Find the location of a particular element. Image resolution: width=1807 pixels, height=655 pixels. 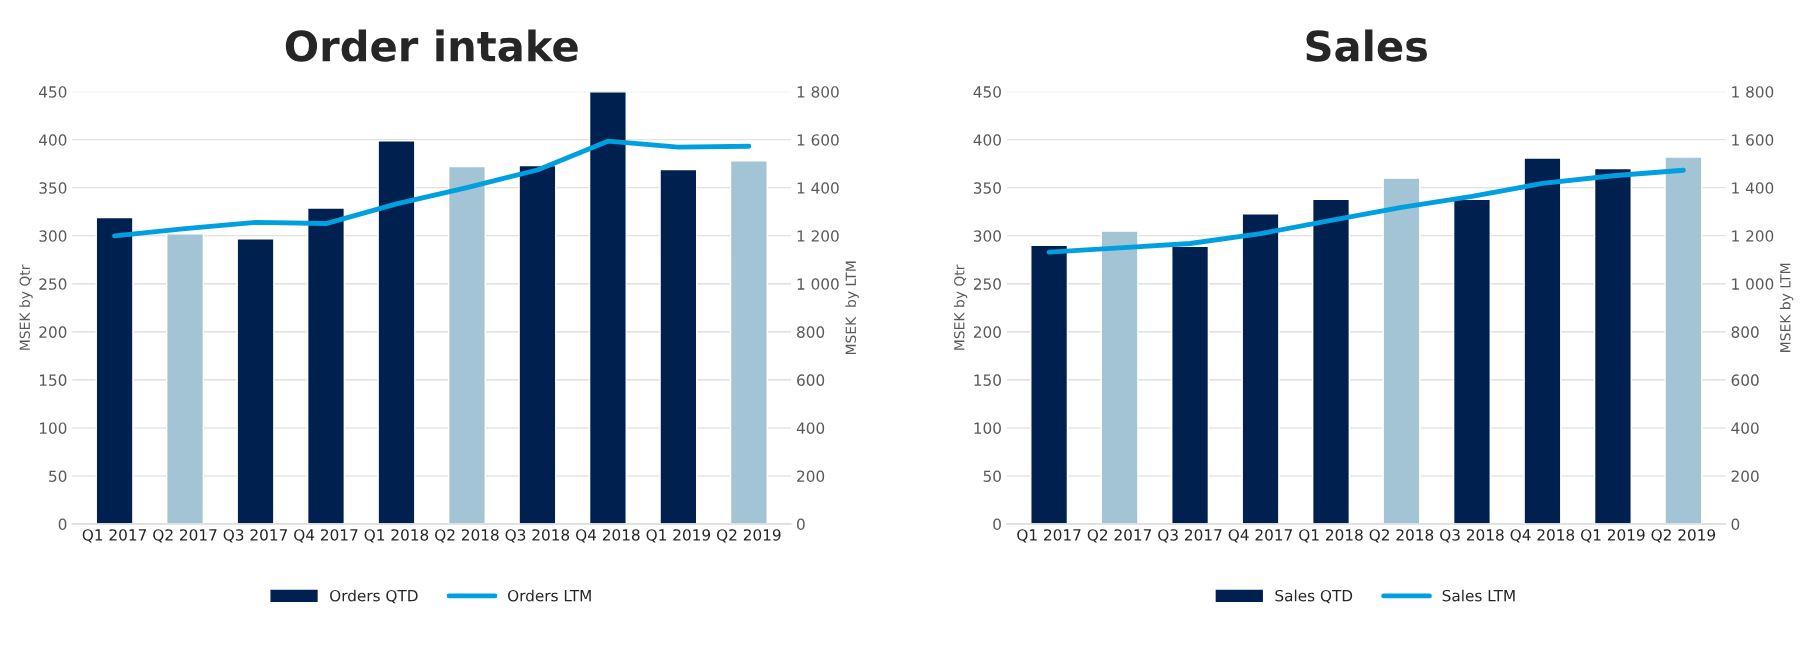

chart-title: Sales is located at coordinates (1367, 45).